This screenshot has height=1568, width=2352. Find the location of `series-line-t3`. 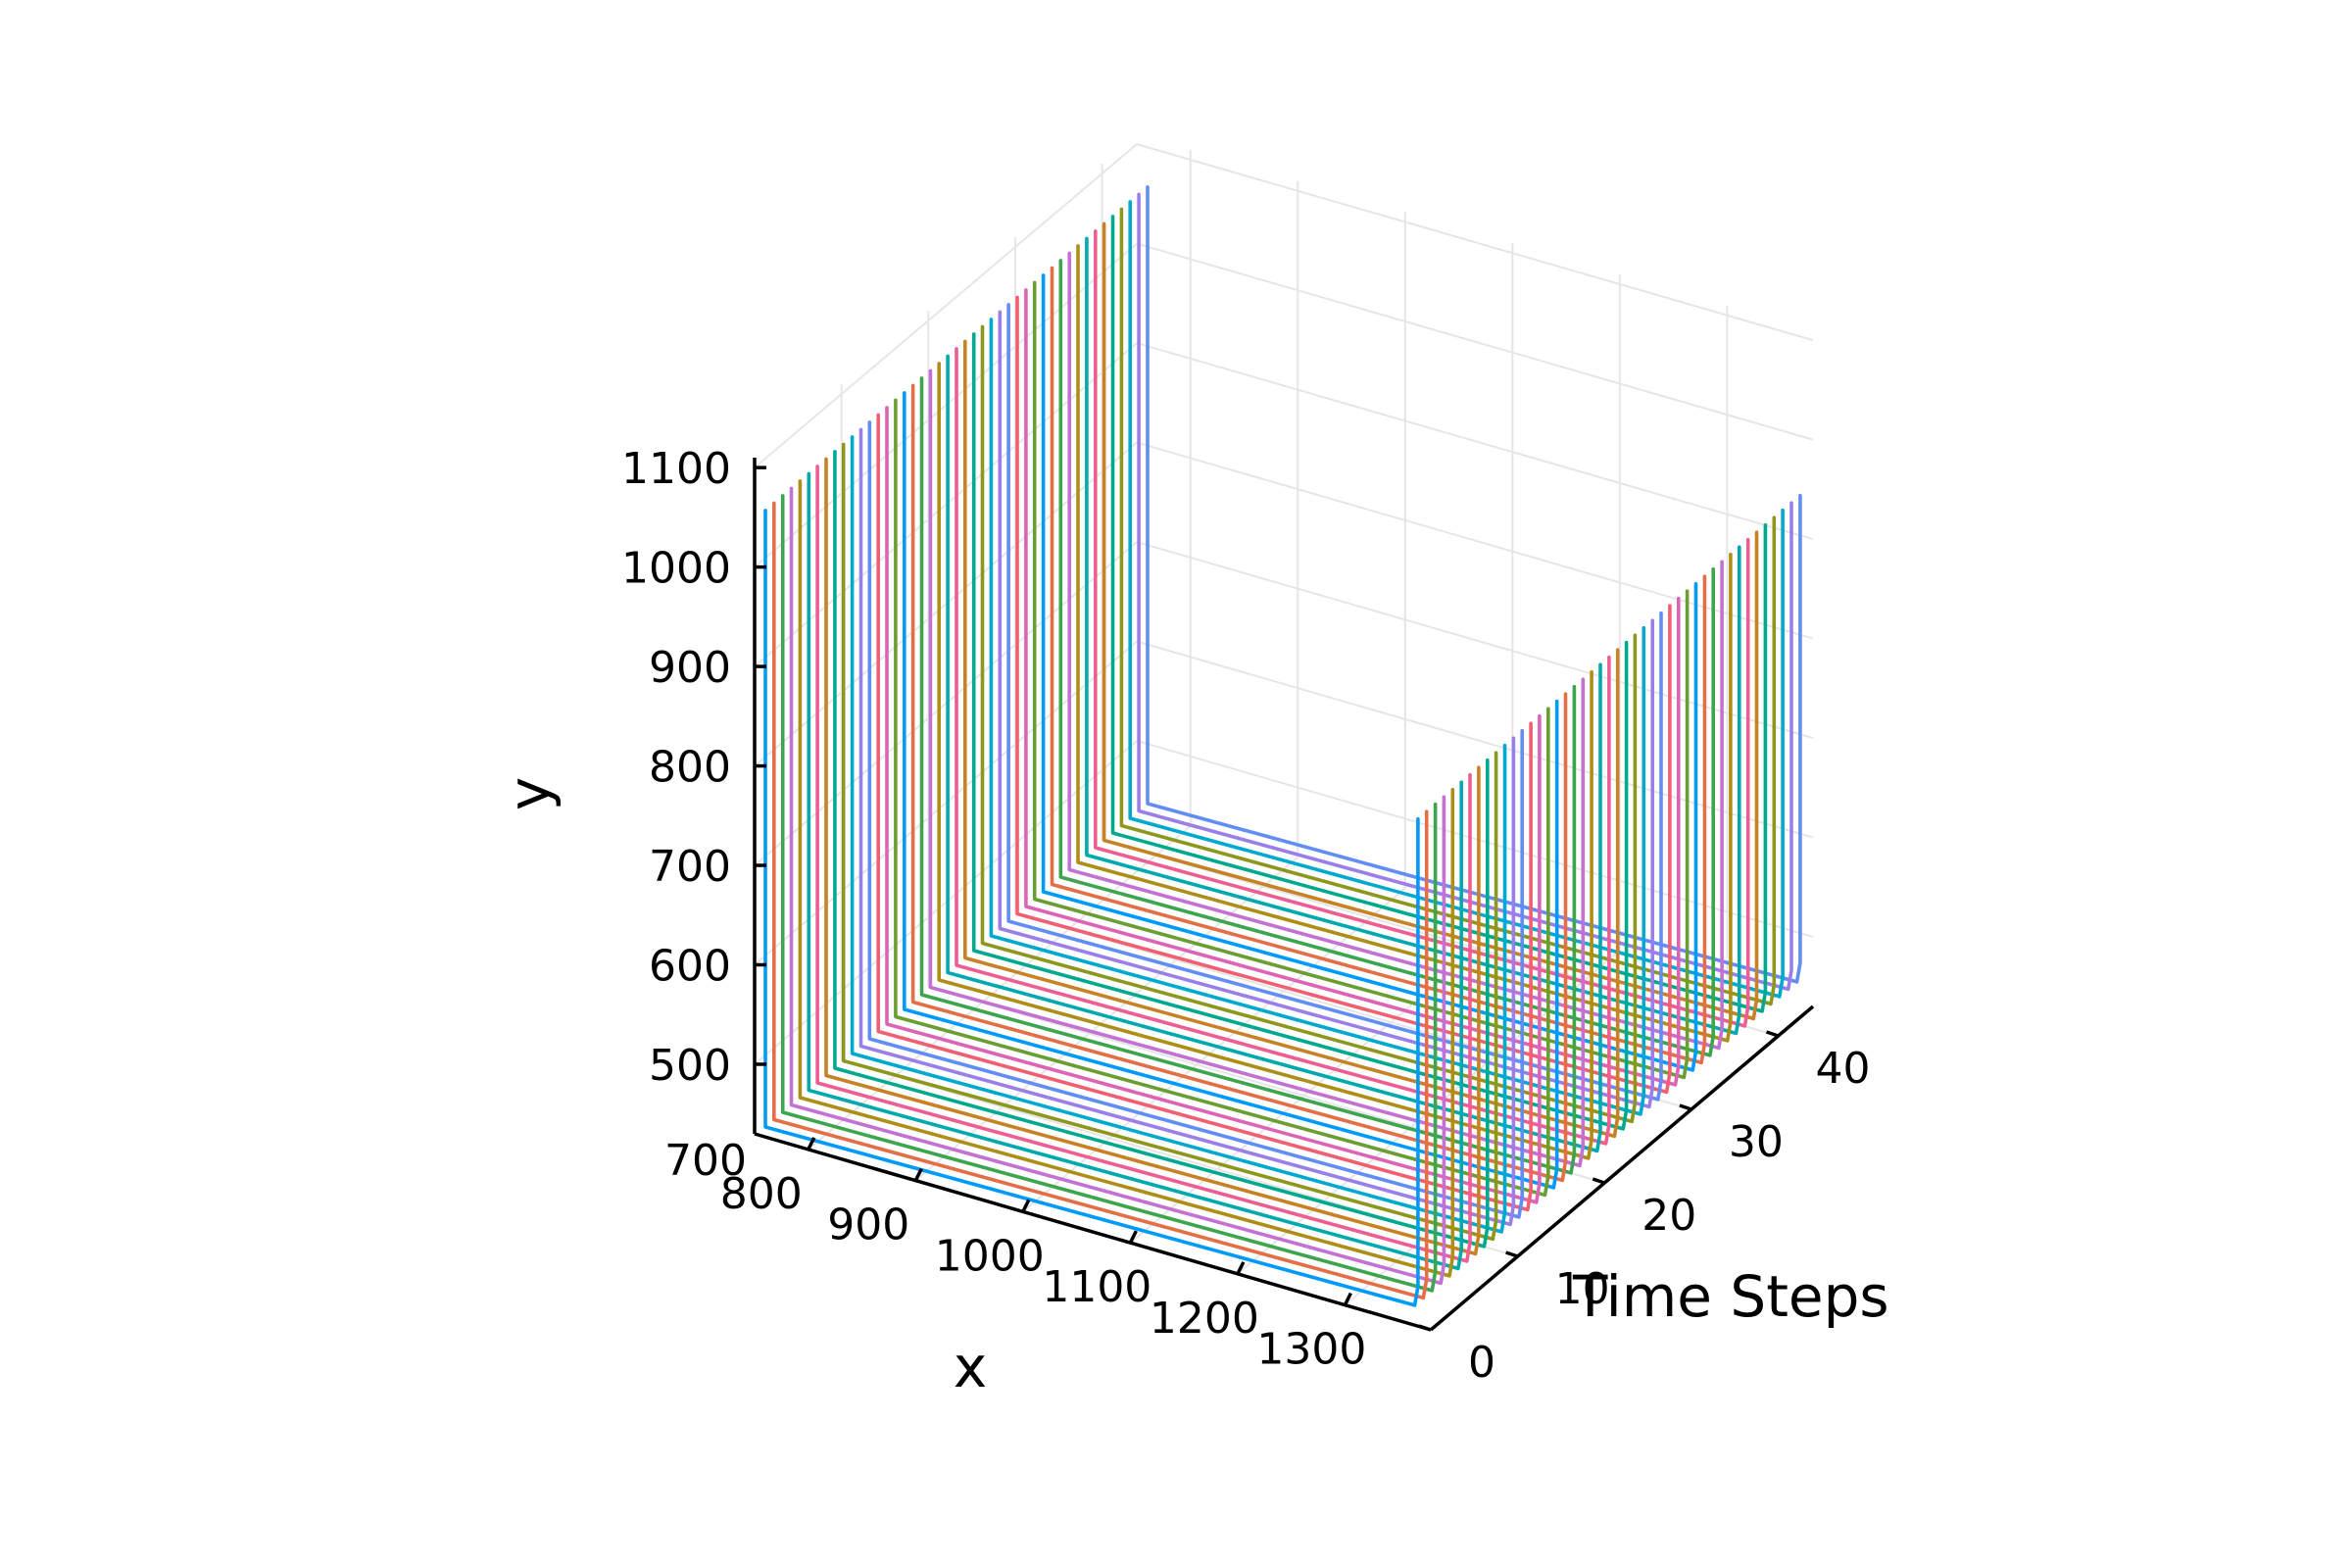

series-line-t3 is located at coordinates (1117, 886).